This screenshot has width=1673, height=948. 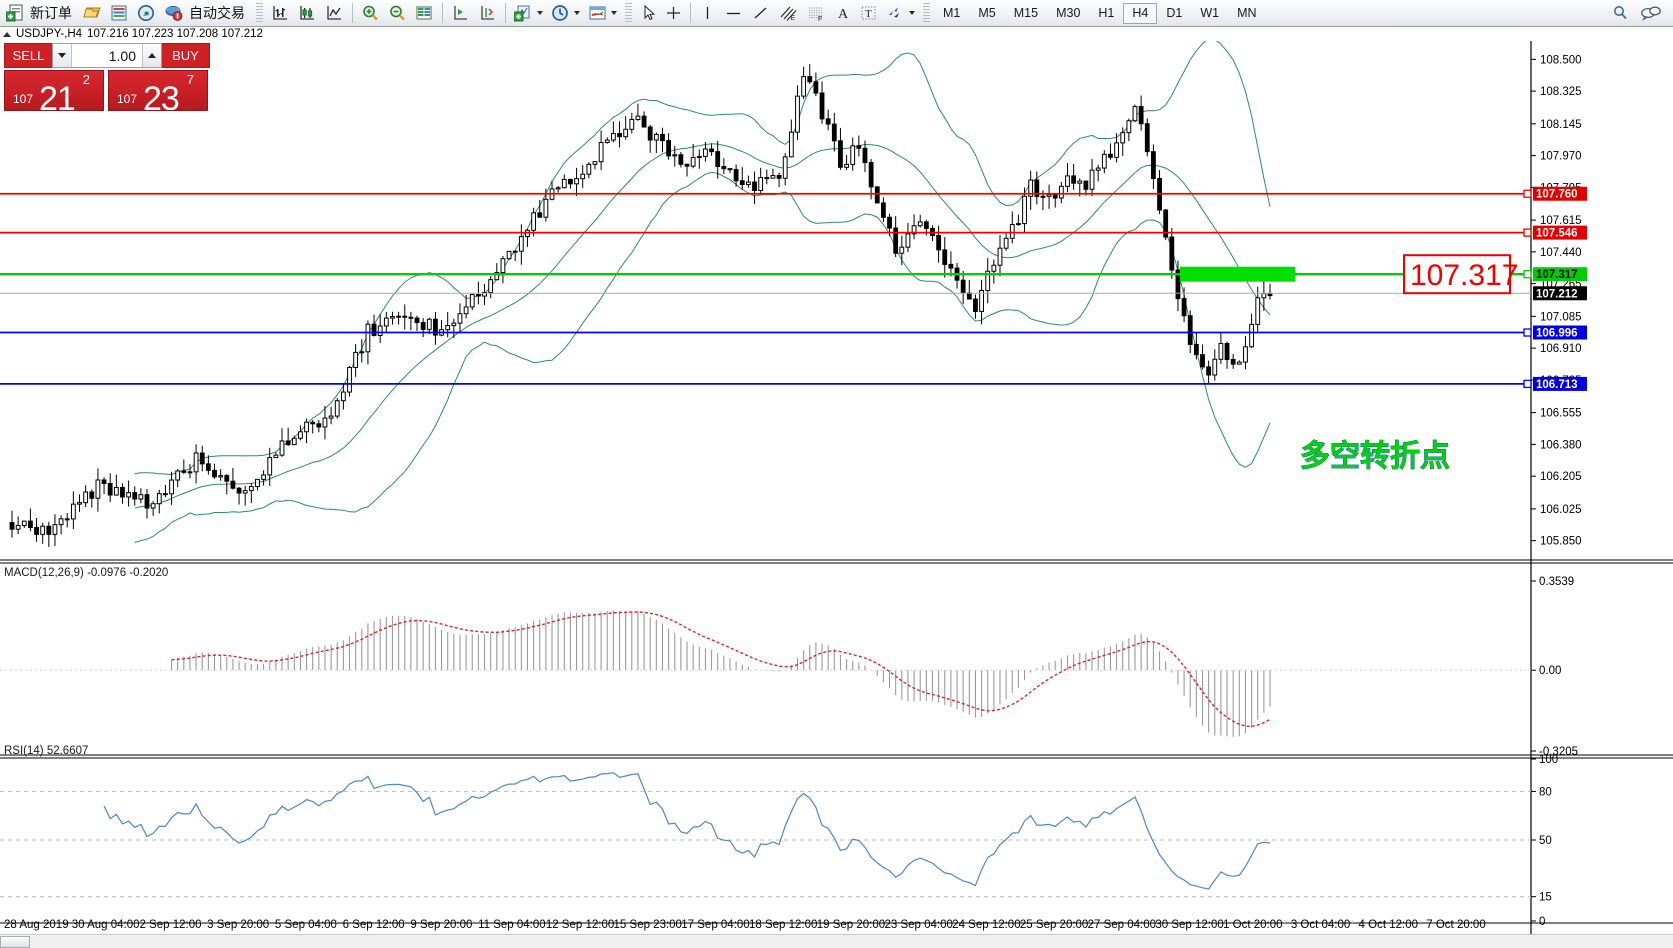 What do you see at coordinates (397, 13) in the screenshot?
I see `zoom-out-button` at bounding box center [397, 13].